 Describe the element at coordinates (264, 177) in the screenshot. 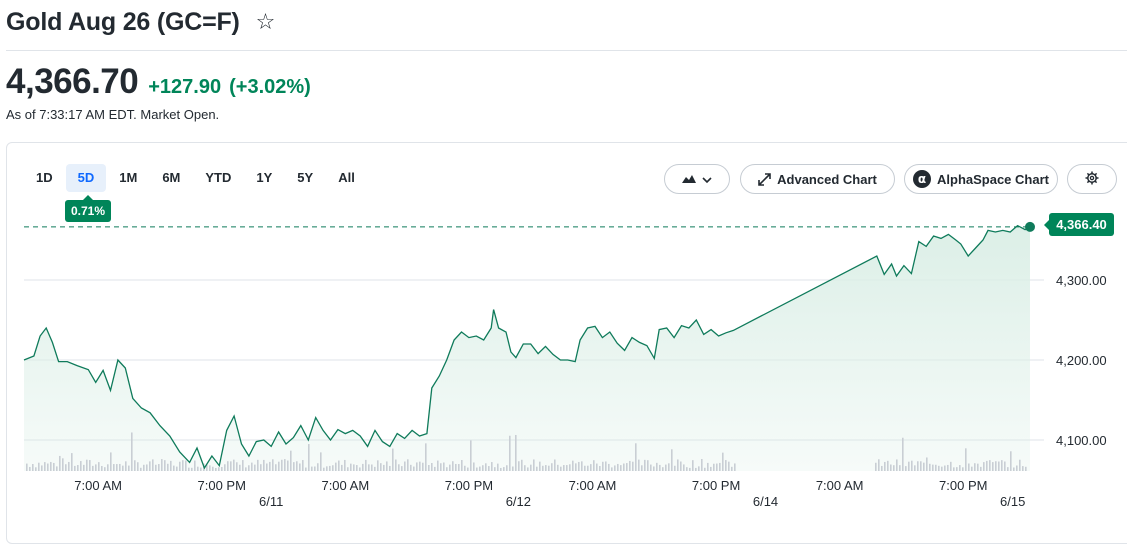

I see `range-tab-1y: 1Y` at that location.